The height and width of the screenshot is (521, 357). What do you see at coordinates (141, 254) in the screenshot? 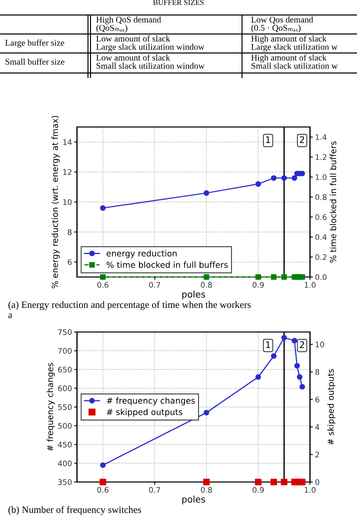
I see `legend-label: energy reduction` at bounding box center [141, 254].